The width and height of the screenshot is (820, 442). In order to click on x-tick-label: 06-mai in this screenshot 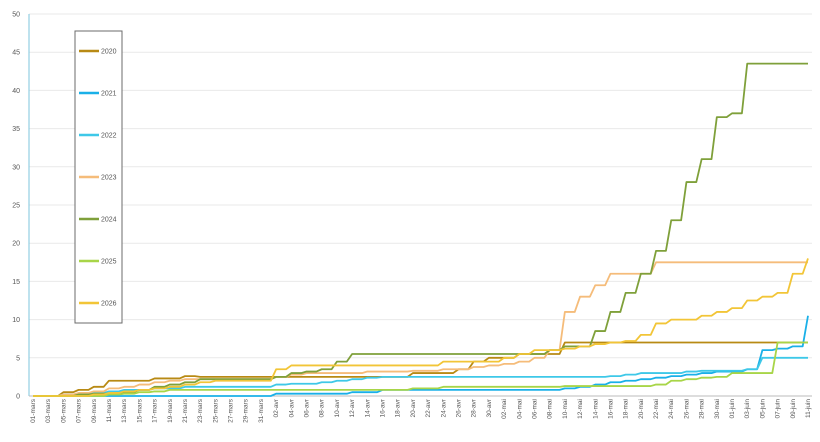, I will do `click(534, 409)`.